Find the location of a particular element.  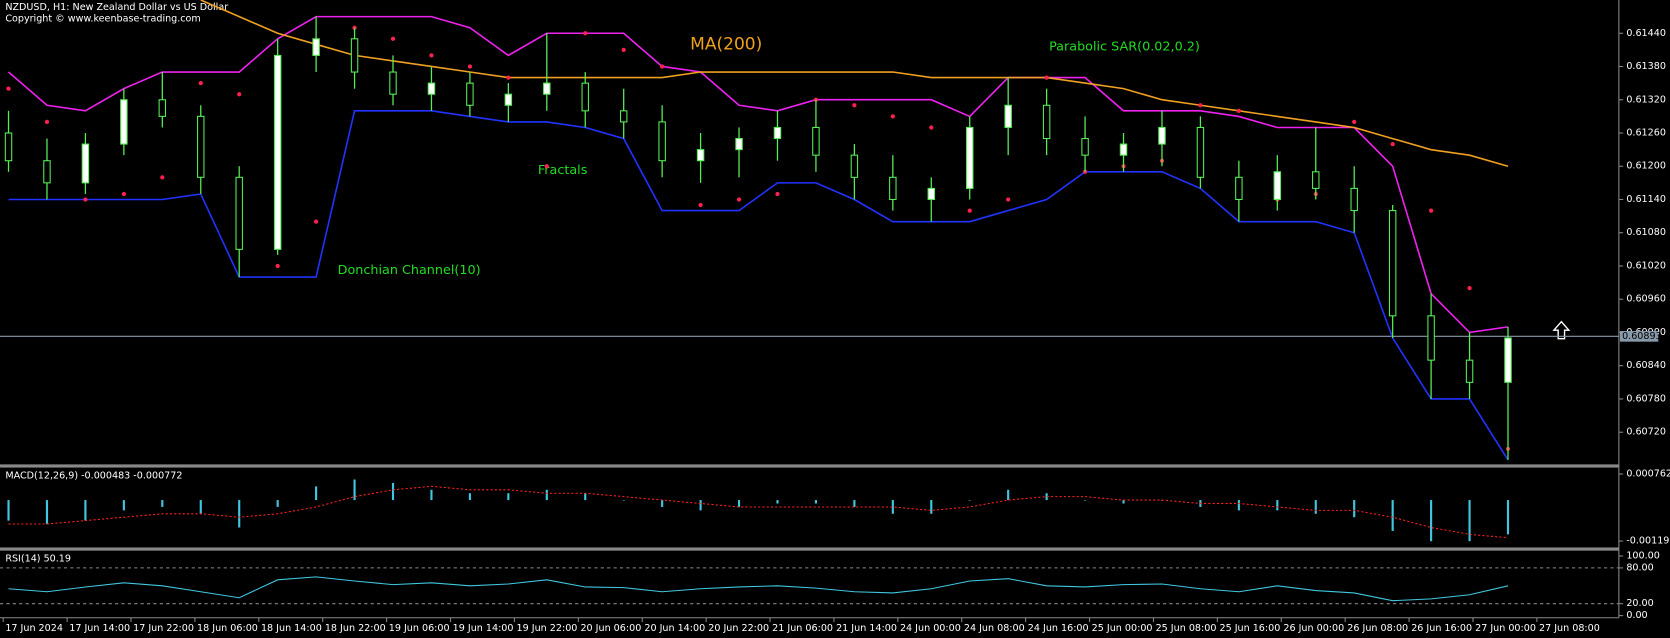

x-tick-label: 19 Jun 14:00 is located at coordinates (483, 628).